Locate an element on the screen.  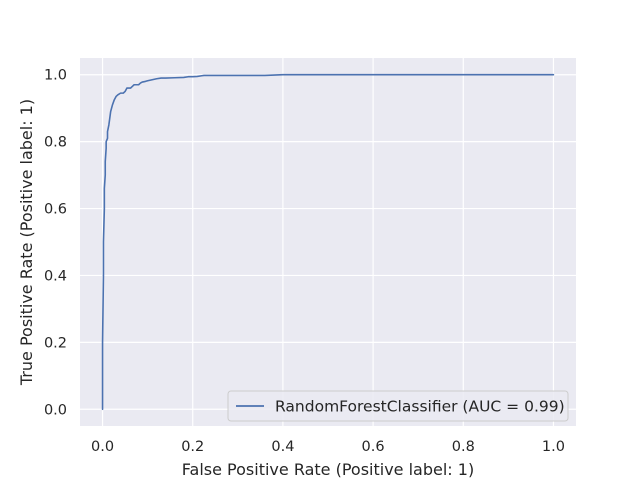
y-tick-label: 0.2 is located at coordinates (55, 343).